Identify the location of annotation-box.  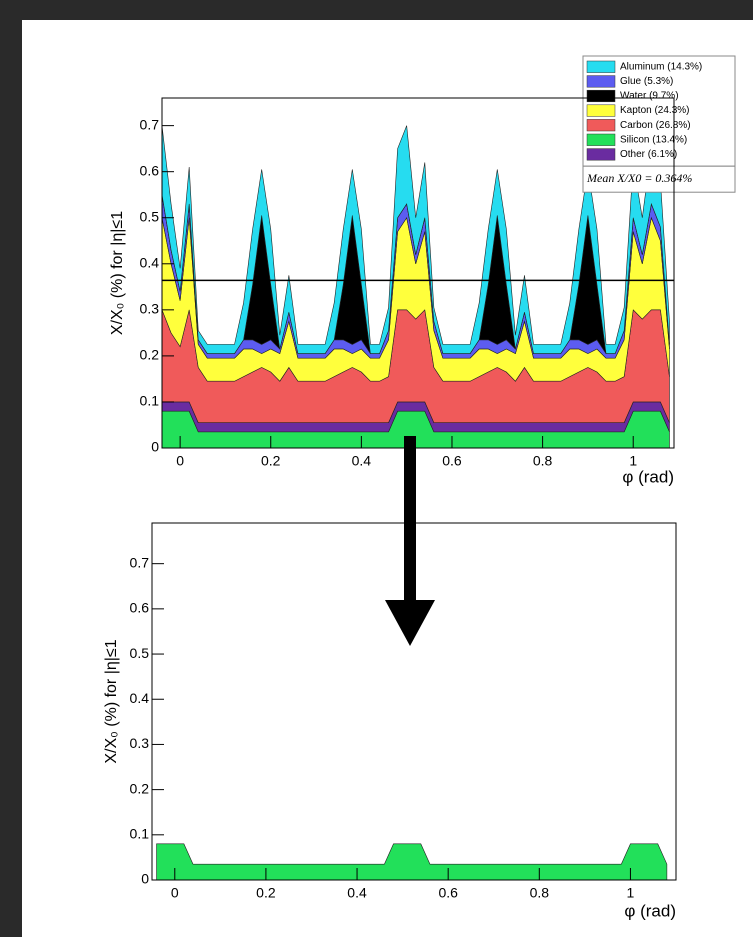
(659, 179).